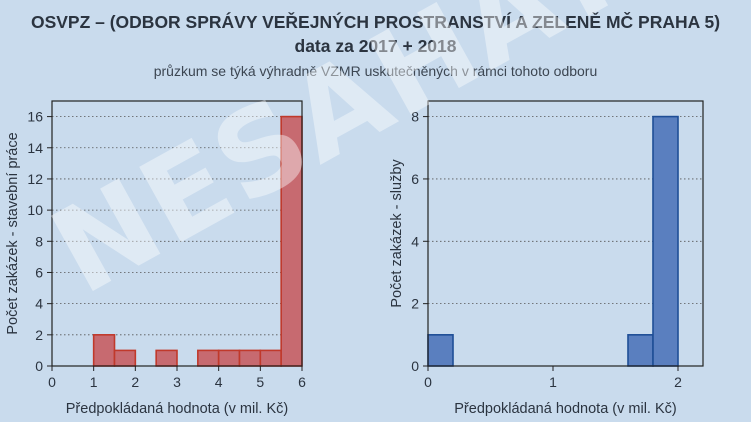  I want to click on x-tick-label: 4, so click(219, 382).